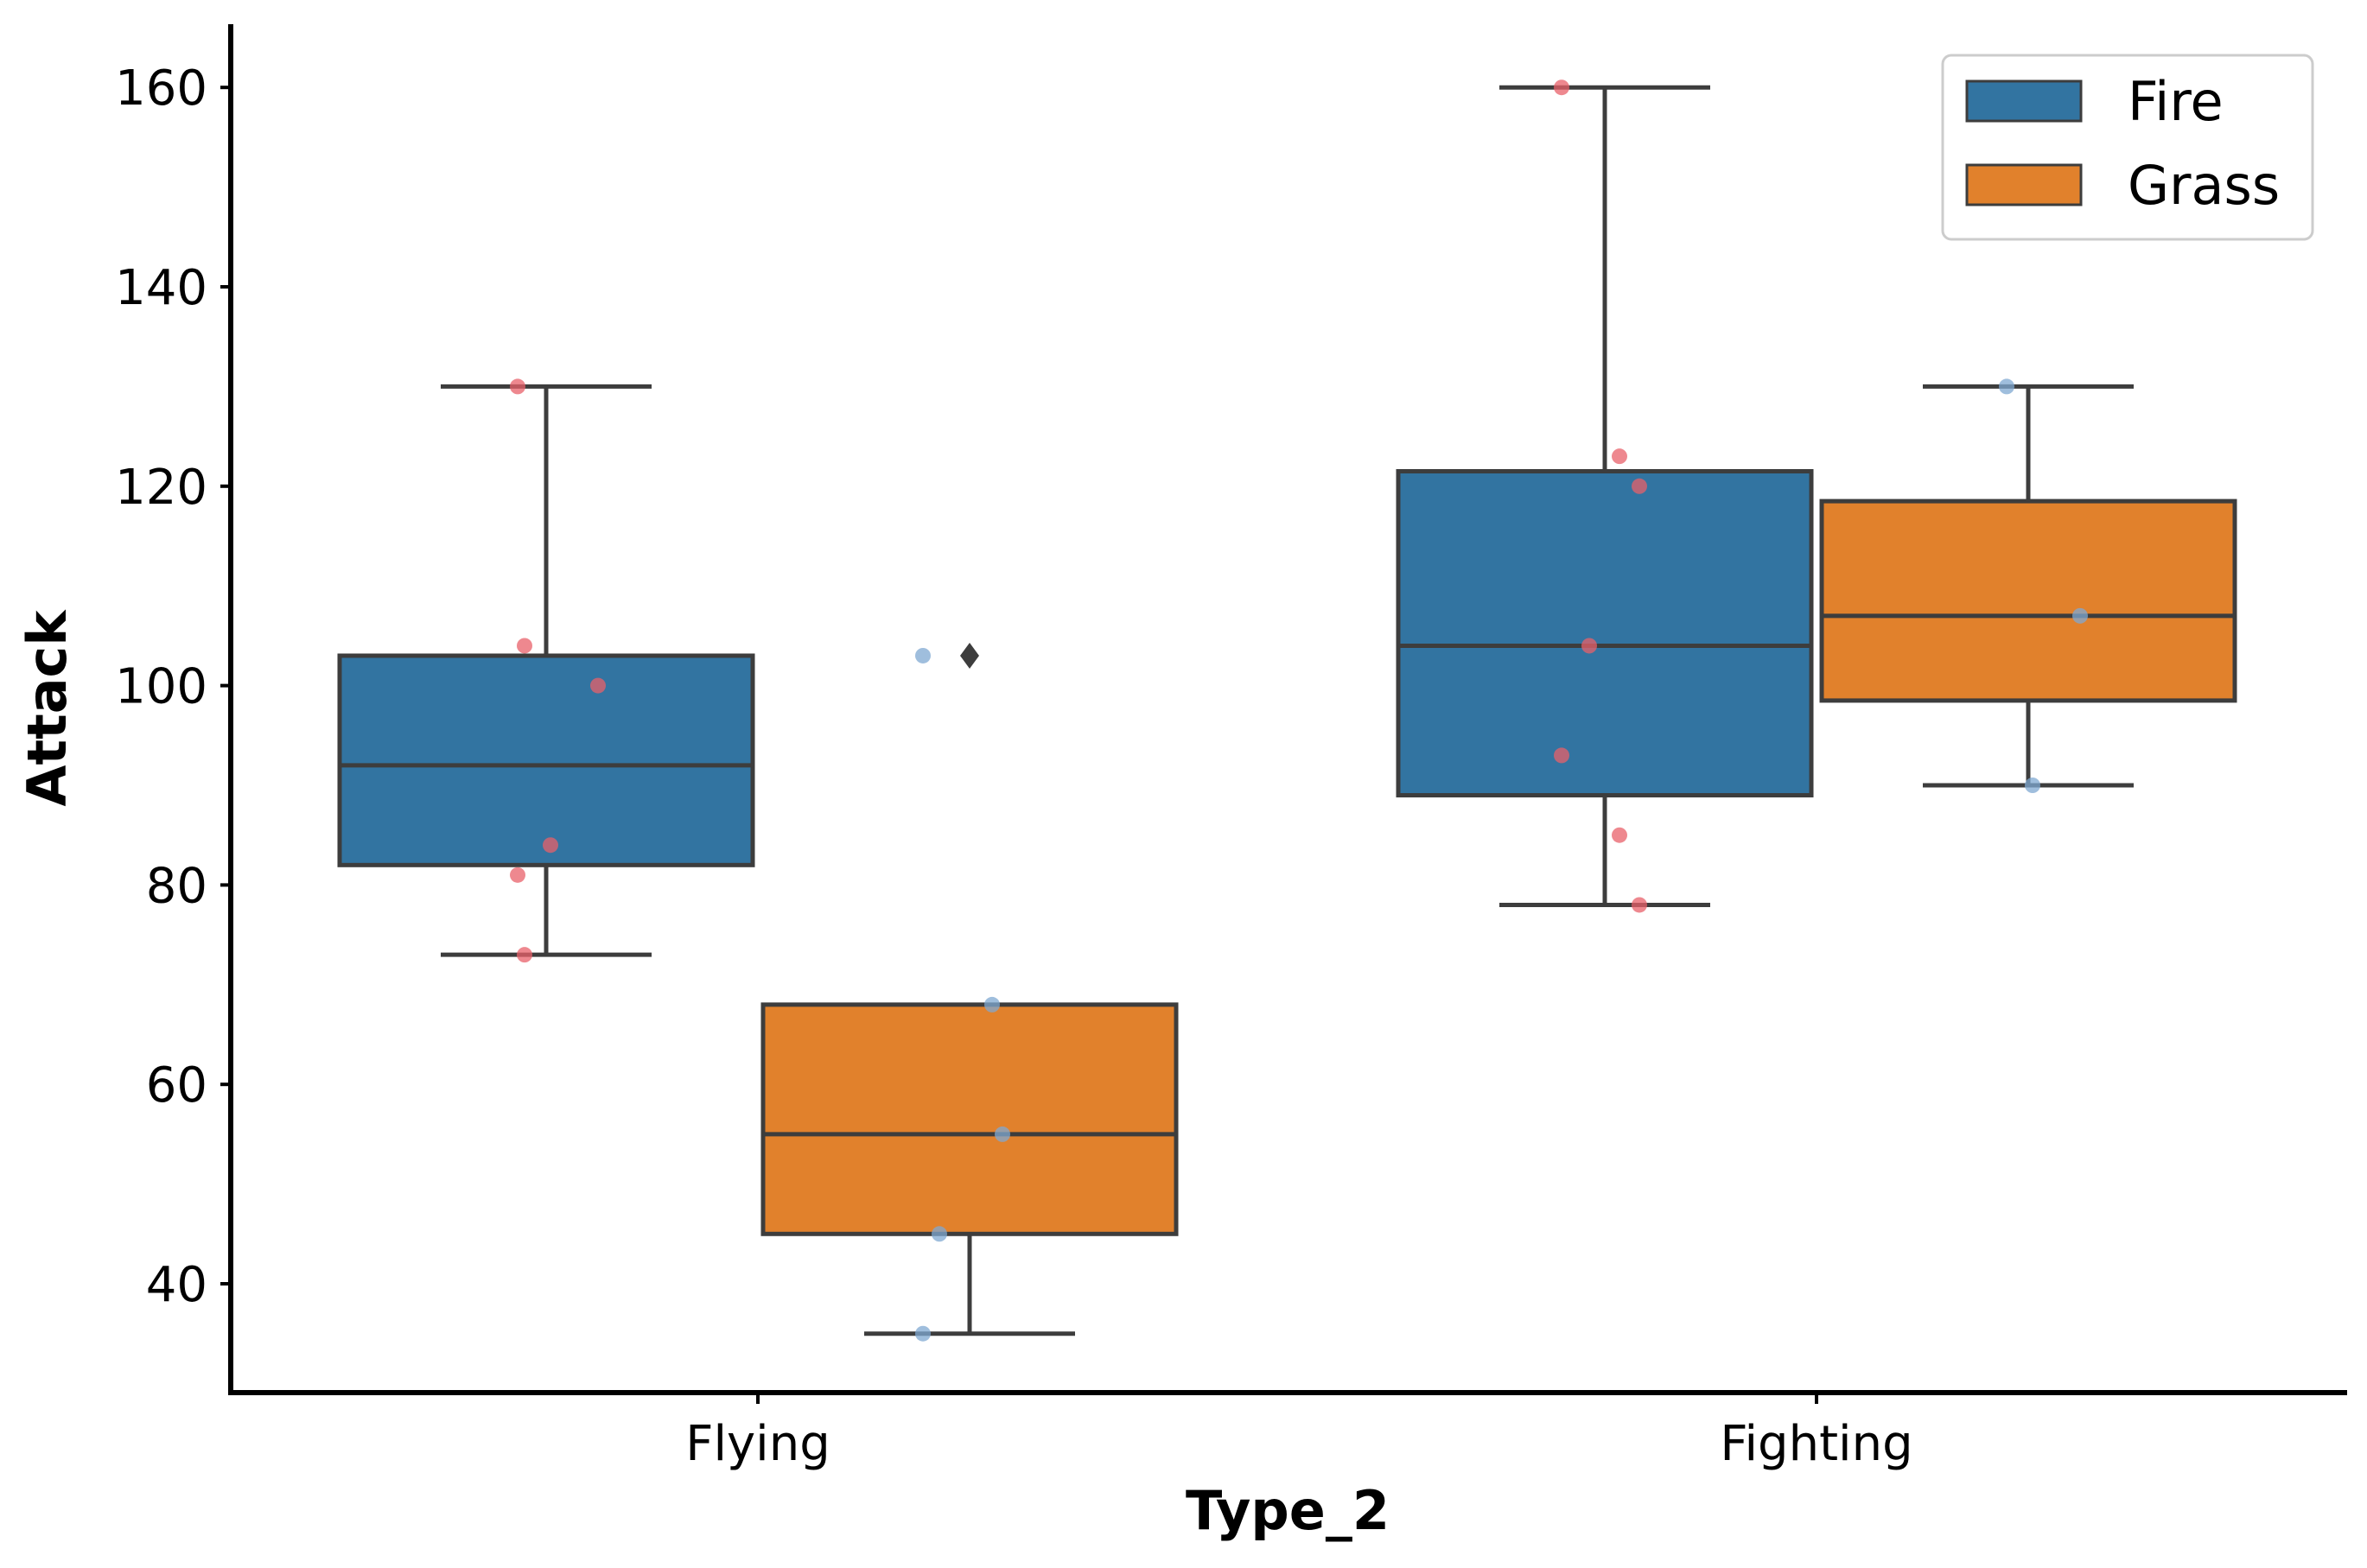 This screenshot has height=1568, width=2367. Describe the element at coordinates (969, 655) in the screenshot. I see `outlier-marker` at that location.